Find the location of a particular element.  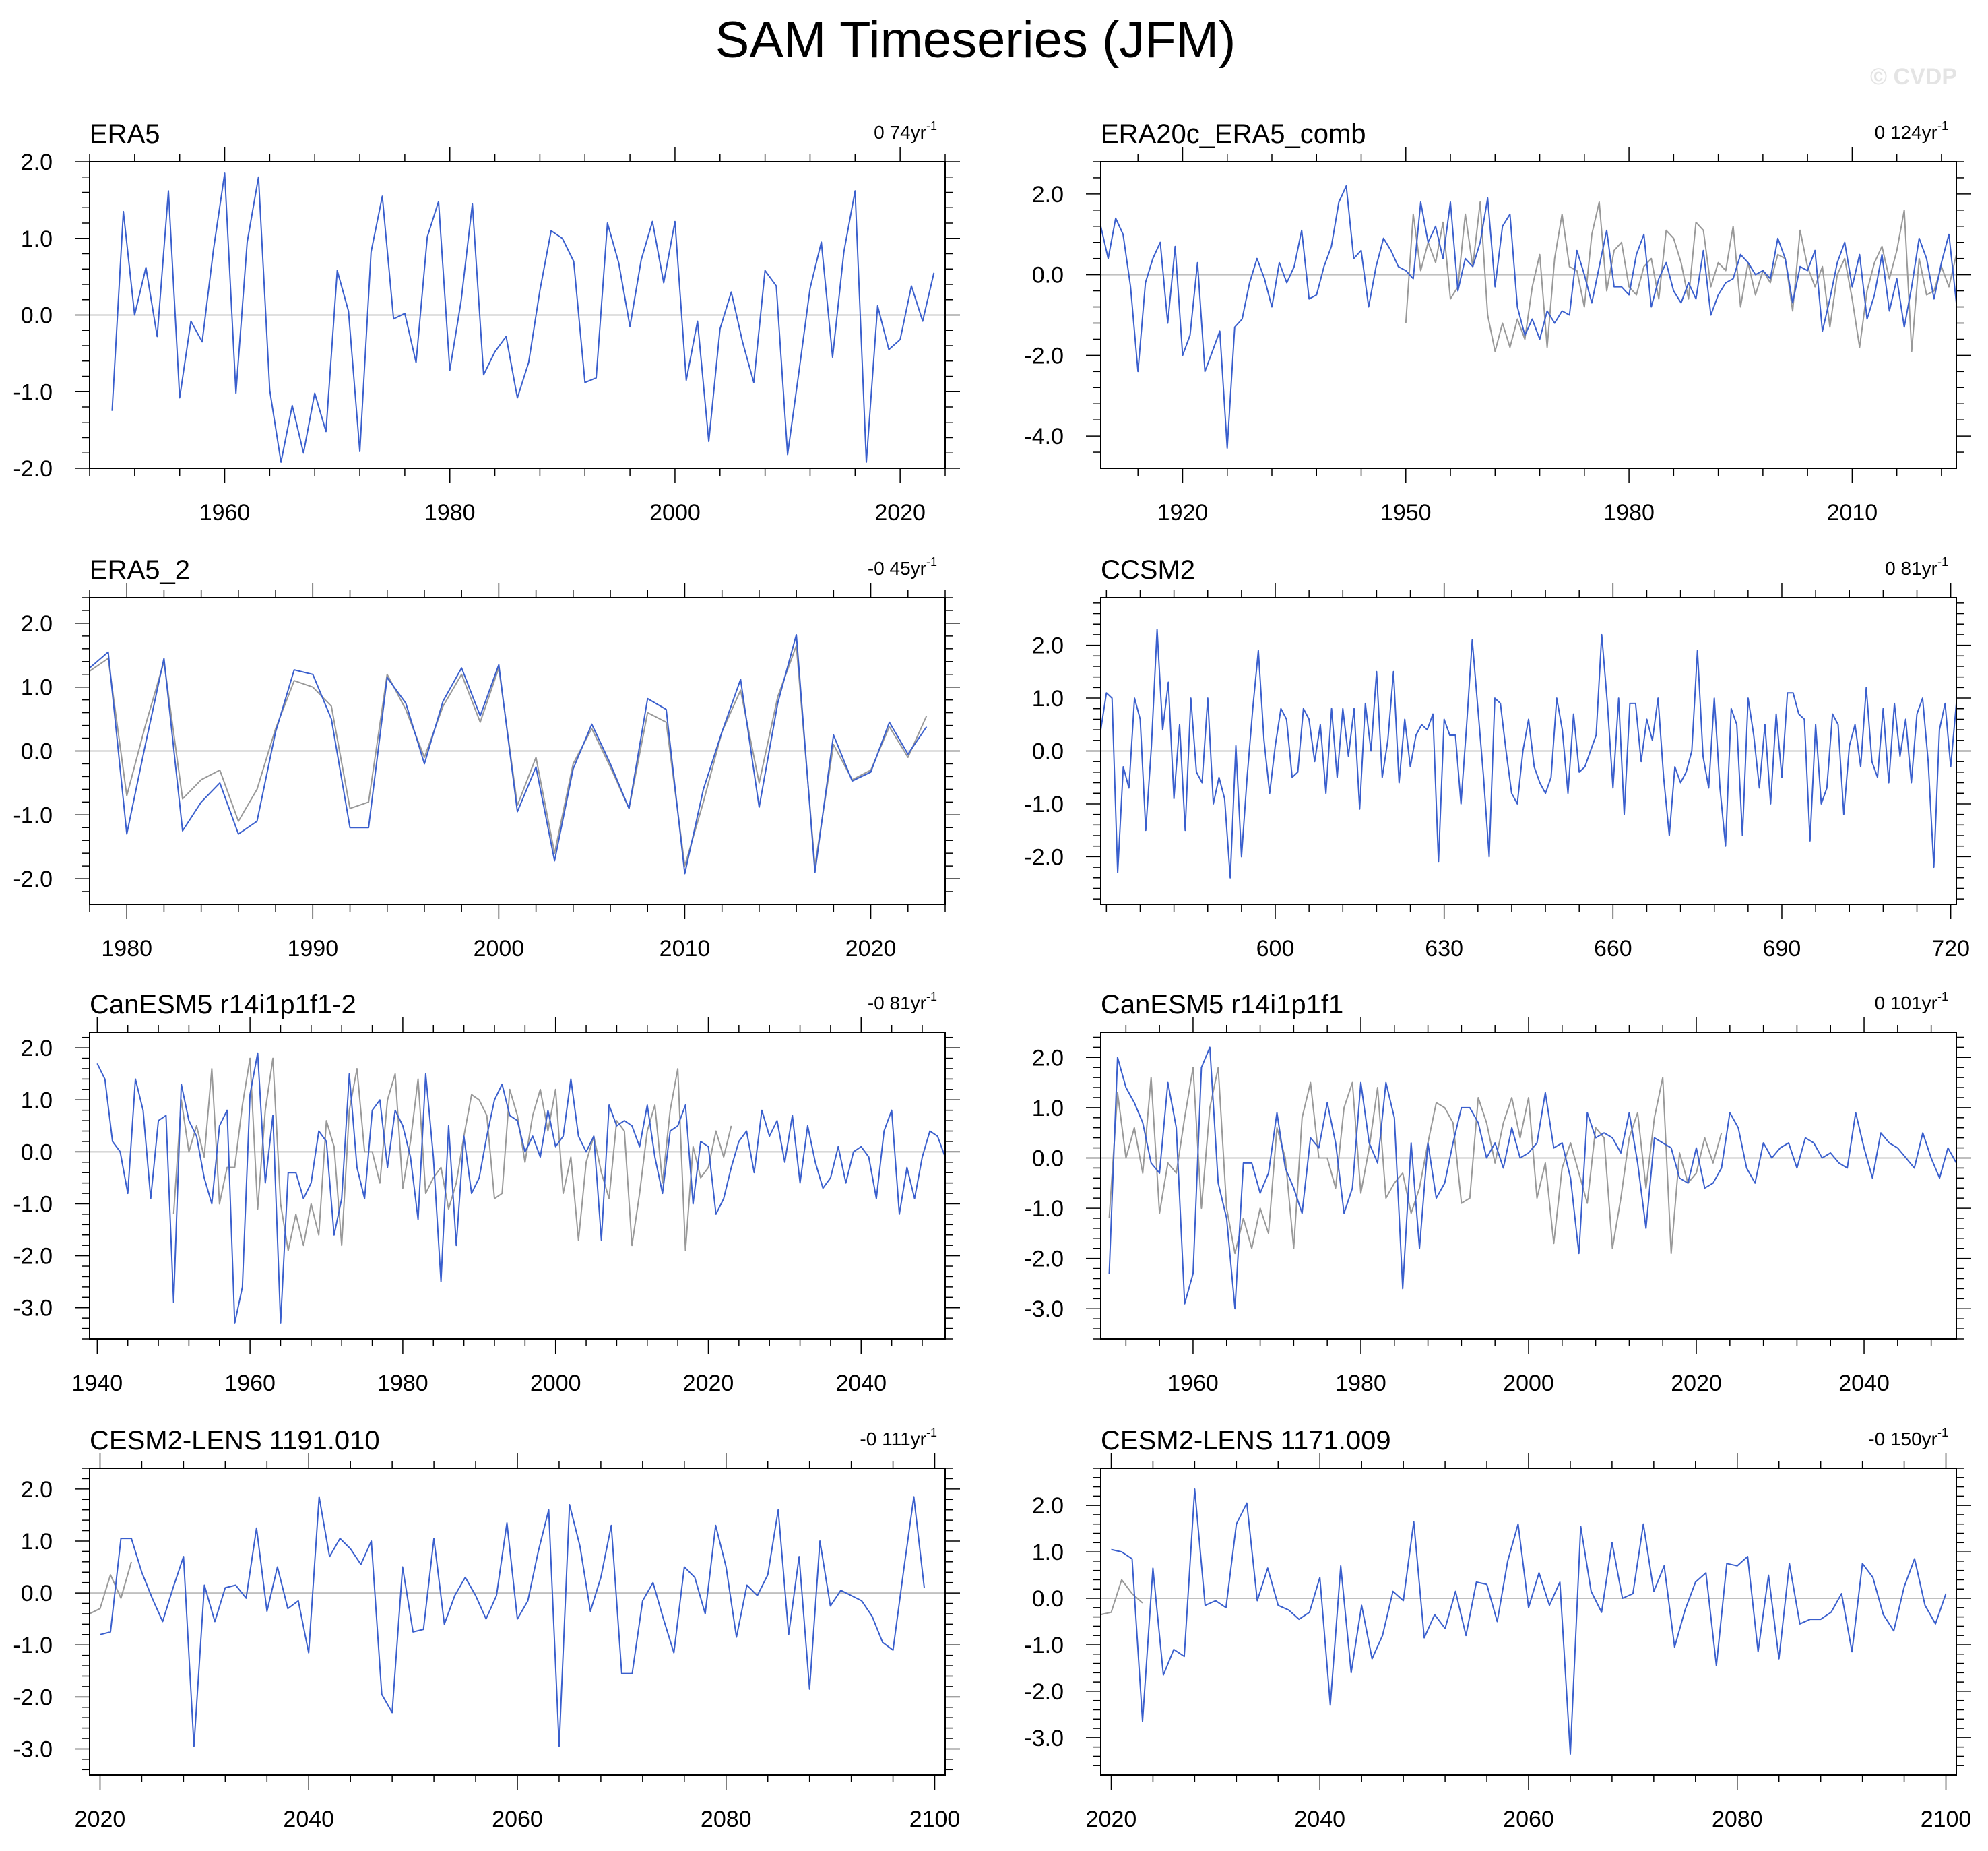

x-tick-label: 1990 is located at coordinates (313, 949).